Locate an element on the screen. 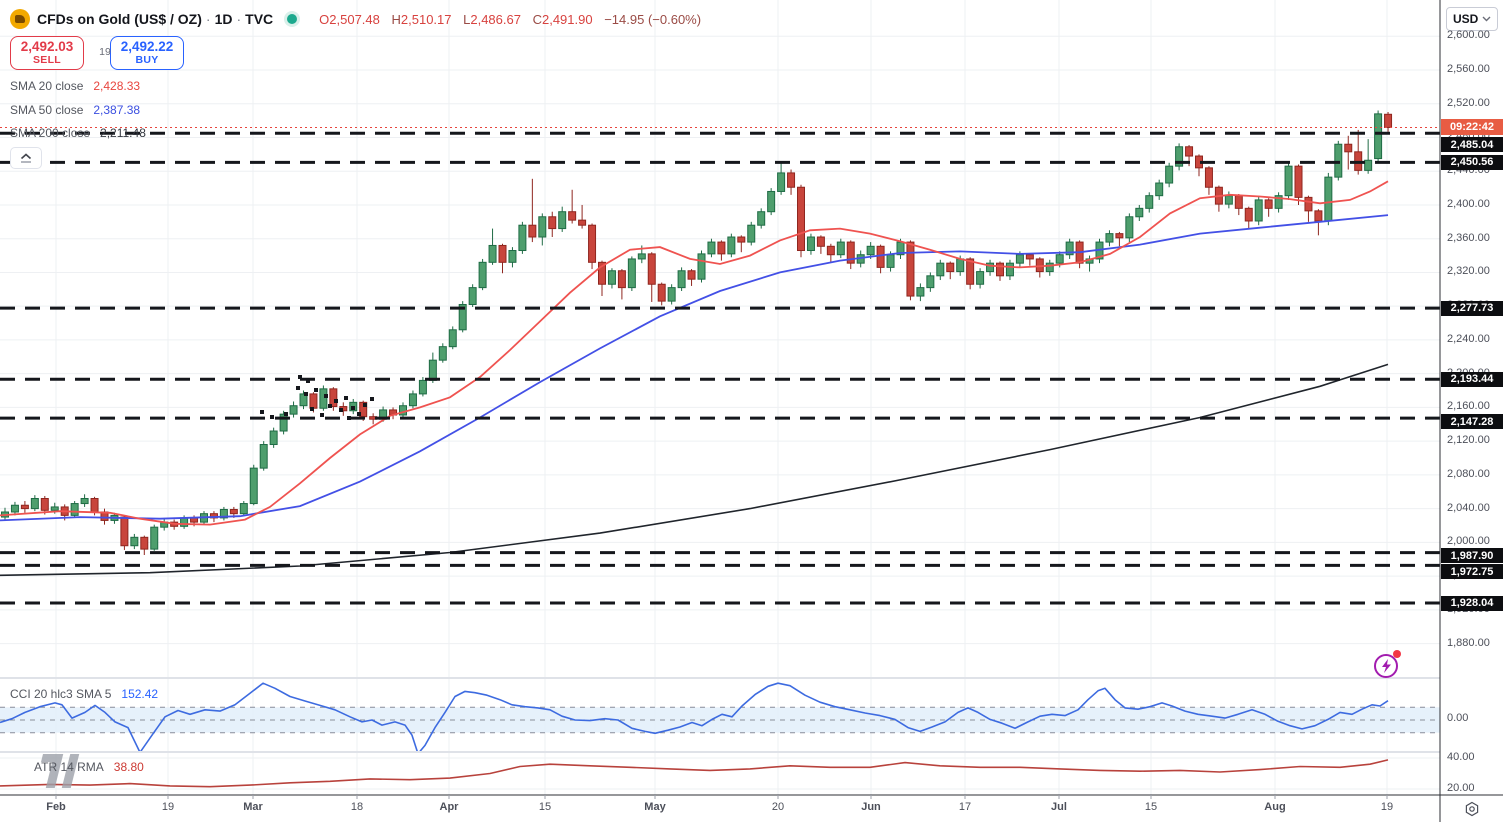 This screenshot has height=822, width=1503. time-axis-label: Jul is located at coordinates (1059, 807).